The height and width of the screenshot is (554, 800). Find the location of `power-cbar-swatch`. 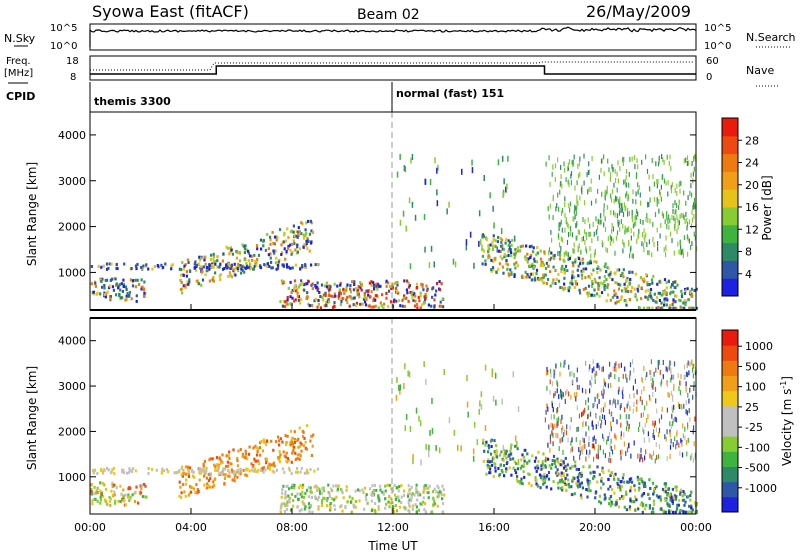

power-cbar-swatch is located at coordinates (730, 198).